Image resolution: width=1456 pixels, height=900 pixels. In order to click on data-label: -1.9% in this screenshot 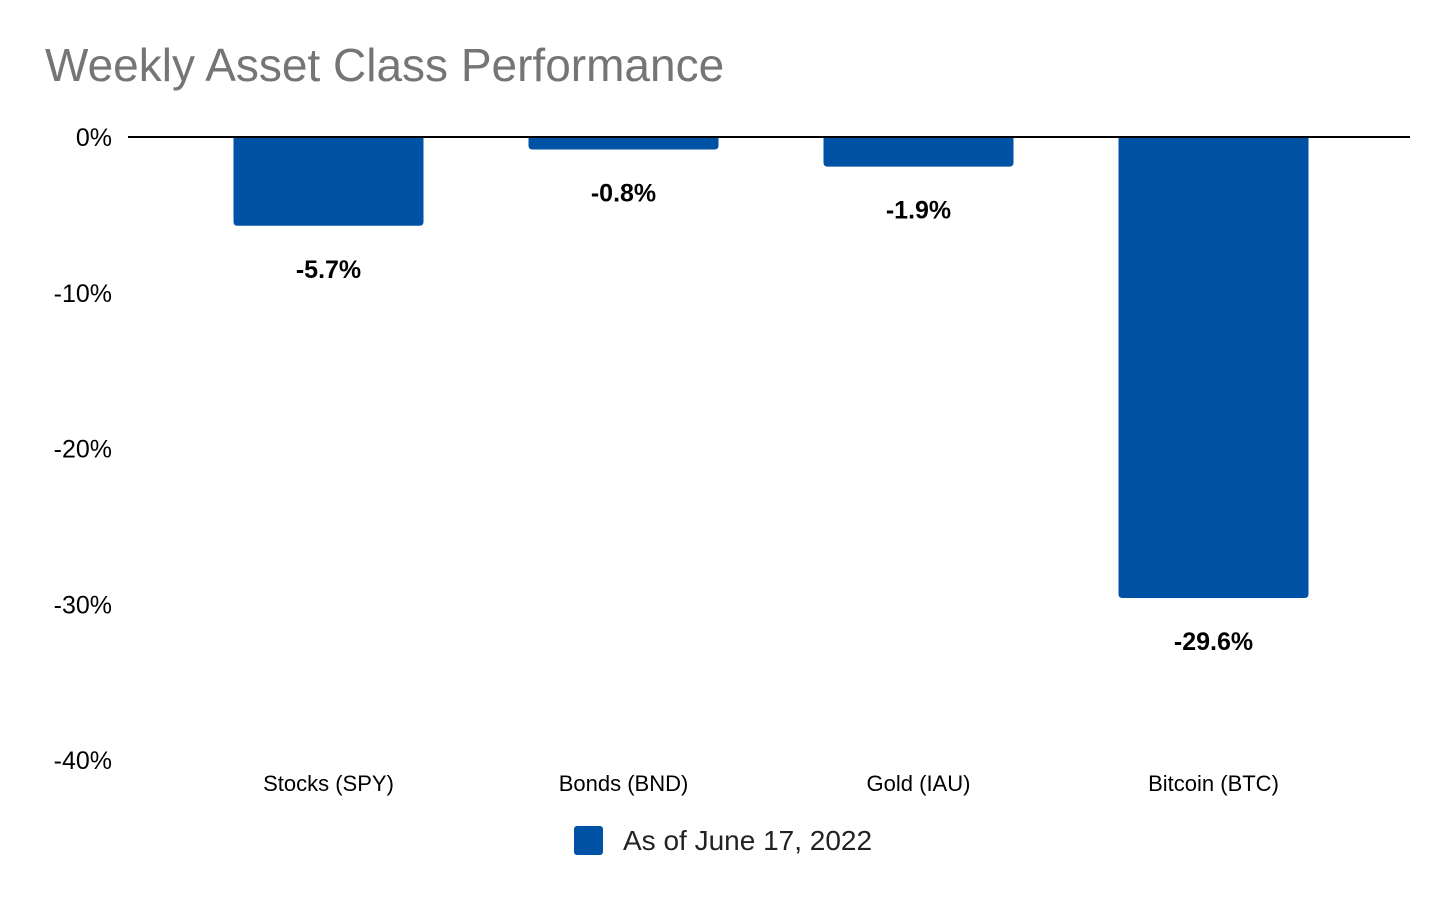, I will do `click(918, 211)`.